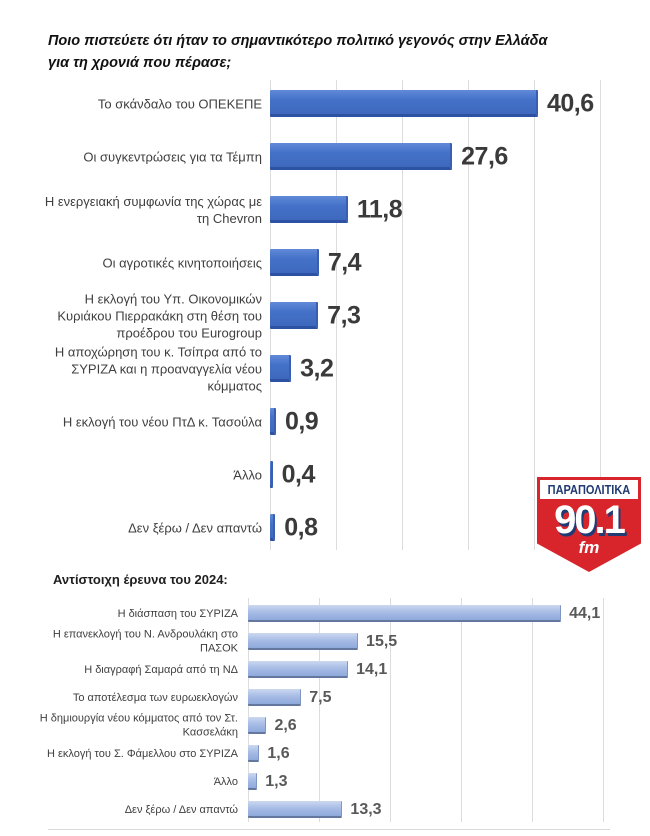 This screenshot has height=836, width=650. Describe the element at coordinates (570, 103) in the screenshot. I see `value-label: 40,6` at that location.